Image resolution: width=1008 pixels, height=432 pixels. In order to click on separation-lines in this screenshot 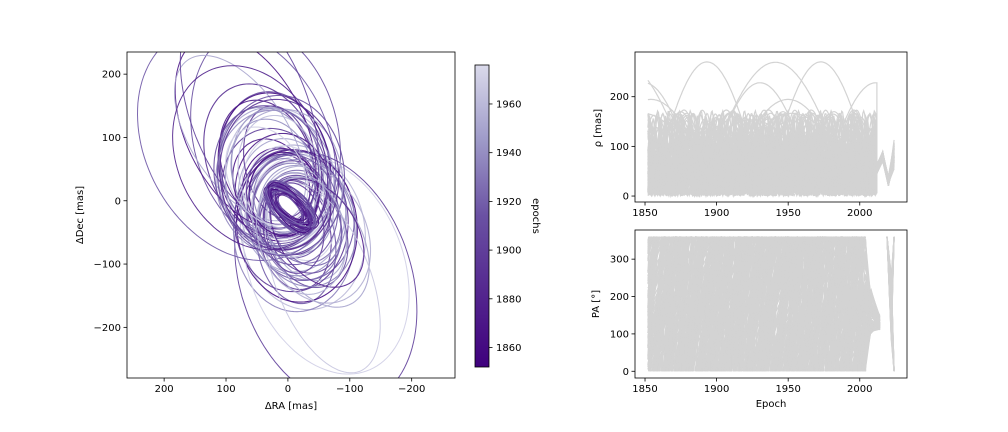, I will do `click(771, 130)`.